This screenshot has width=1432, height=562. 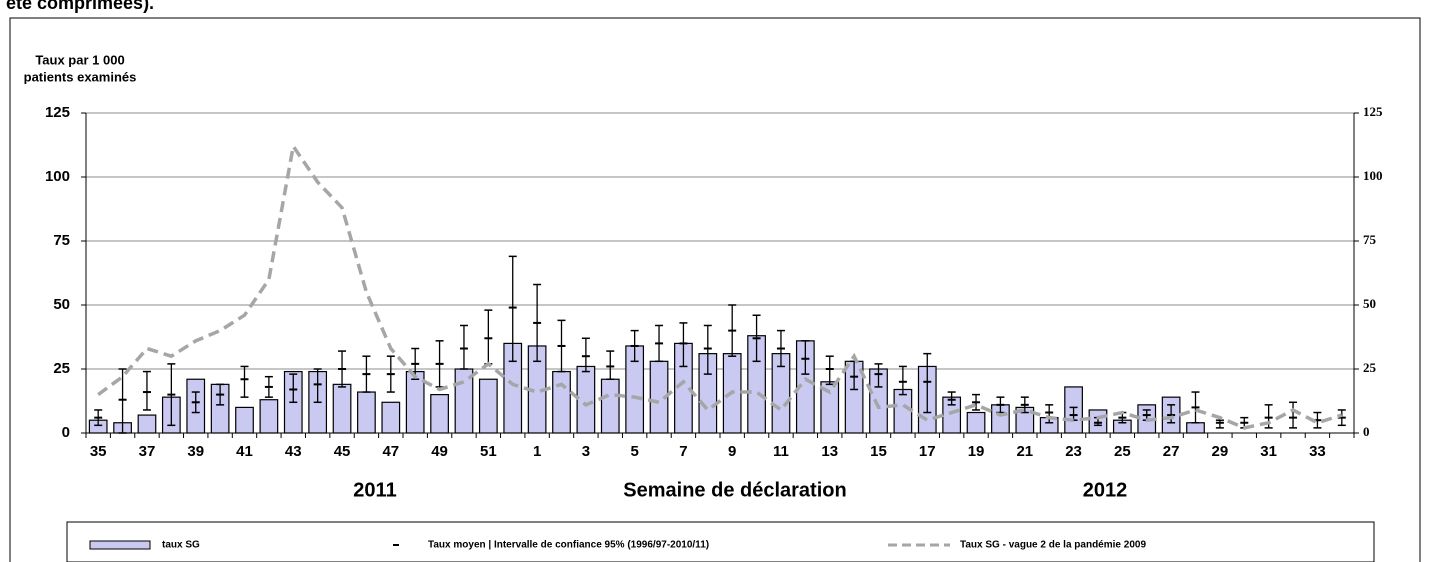 What do you see at coordinates (80, 6) in the screenshot?
I see `header-text: été comprimées).` at bounding box center [80, 6].